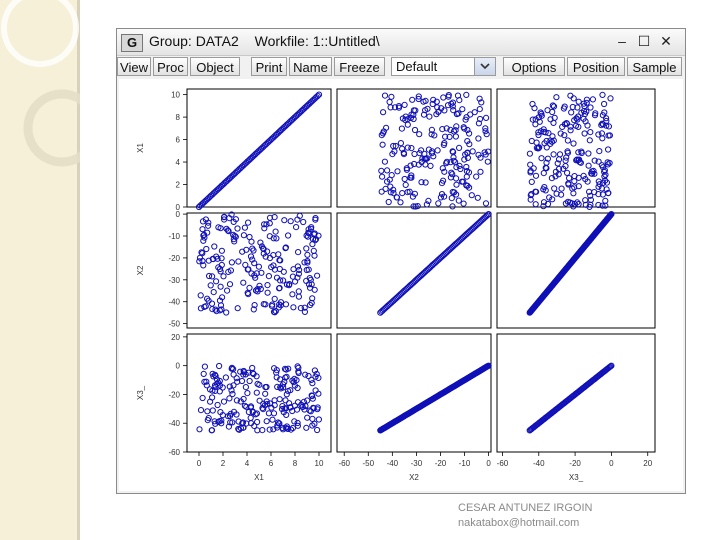  What do you see at coordinates (484, 66) in the screenshot?
I see `chevron-down-icon` at bounding box center [484, 66].